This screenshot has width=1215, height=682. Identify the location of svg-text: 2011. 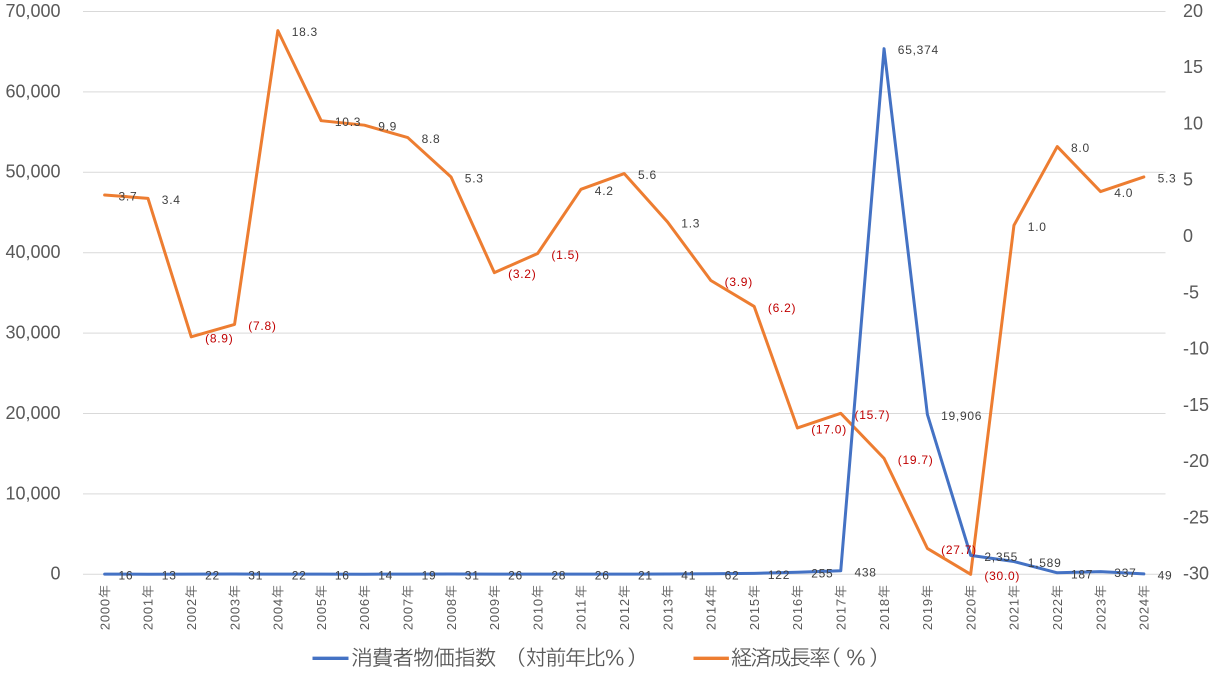
(581, 614).